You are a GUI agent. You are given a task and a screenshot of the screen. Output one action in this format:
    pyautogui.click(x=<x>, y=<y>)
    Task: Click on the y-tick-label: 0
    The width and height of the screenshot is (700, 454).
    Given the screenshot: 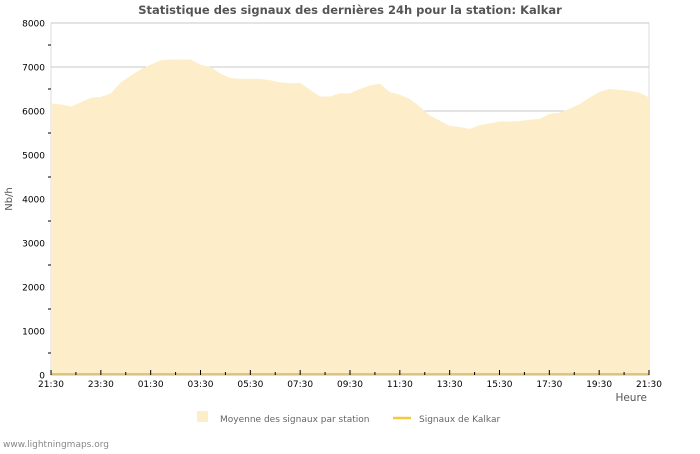 What is the action you would take?
    pyautogui.click(x=42, y=377)
    